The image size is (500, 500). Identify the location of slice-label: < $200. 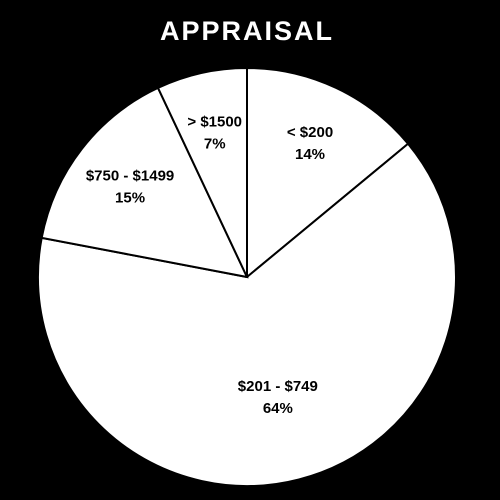
(310, 132).